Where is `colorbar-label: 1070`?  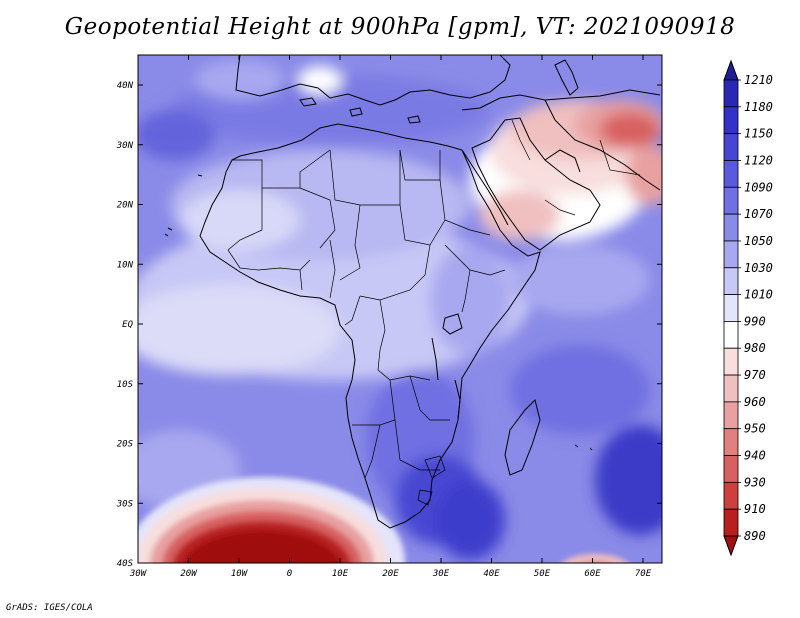 colorbar-label: 1070 is located at coordinates (758, 214).